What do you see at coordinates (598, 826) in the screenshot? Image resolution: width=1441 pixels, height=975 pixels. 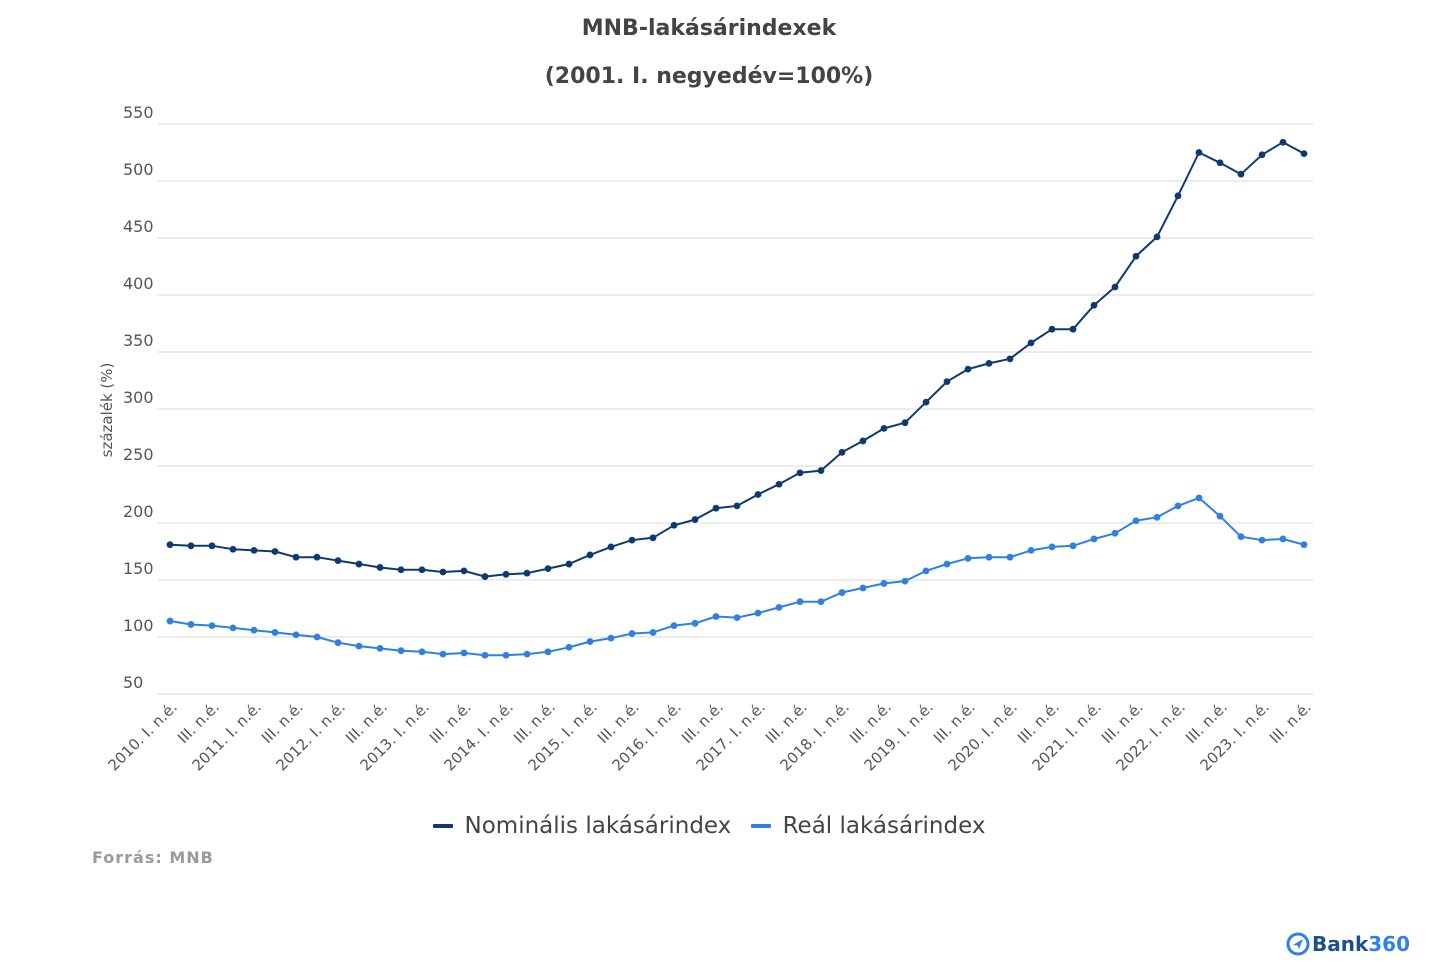 I see `legend-label-nominal: Nominális lakásárindex` at bounding box center [598, 826].